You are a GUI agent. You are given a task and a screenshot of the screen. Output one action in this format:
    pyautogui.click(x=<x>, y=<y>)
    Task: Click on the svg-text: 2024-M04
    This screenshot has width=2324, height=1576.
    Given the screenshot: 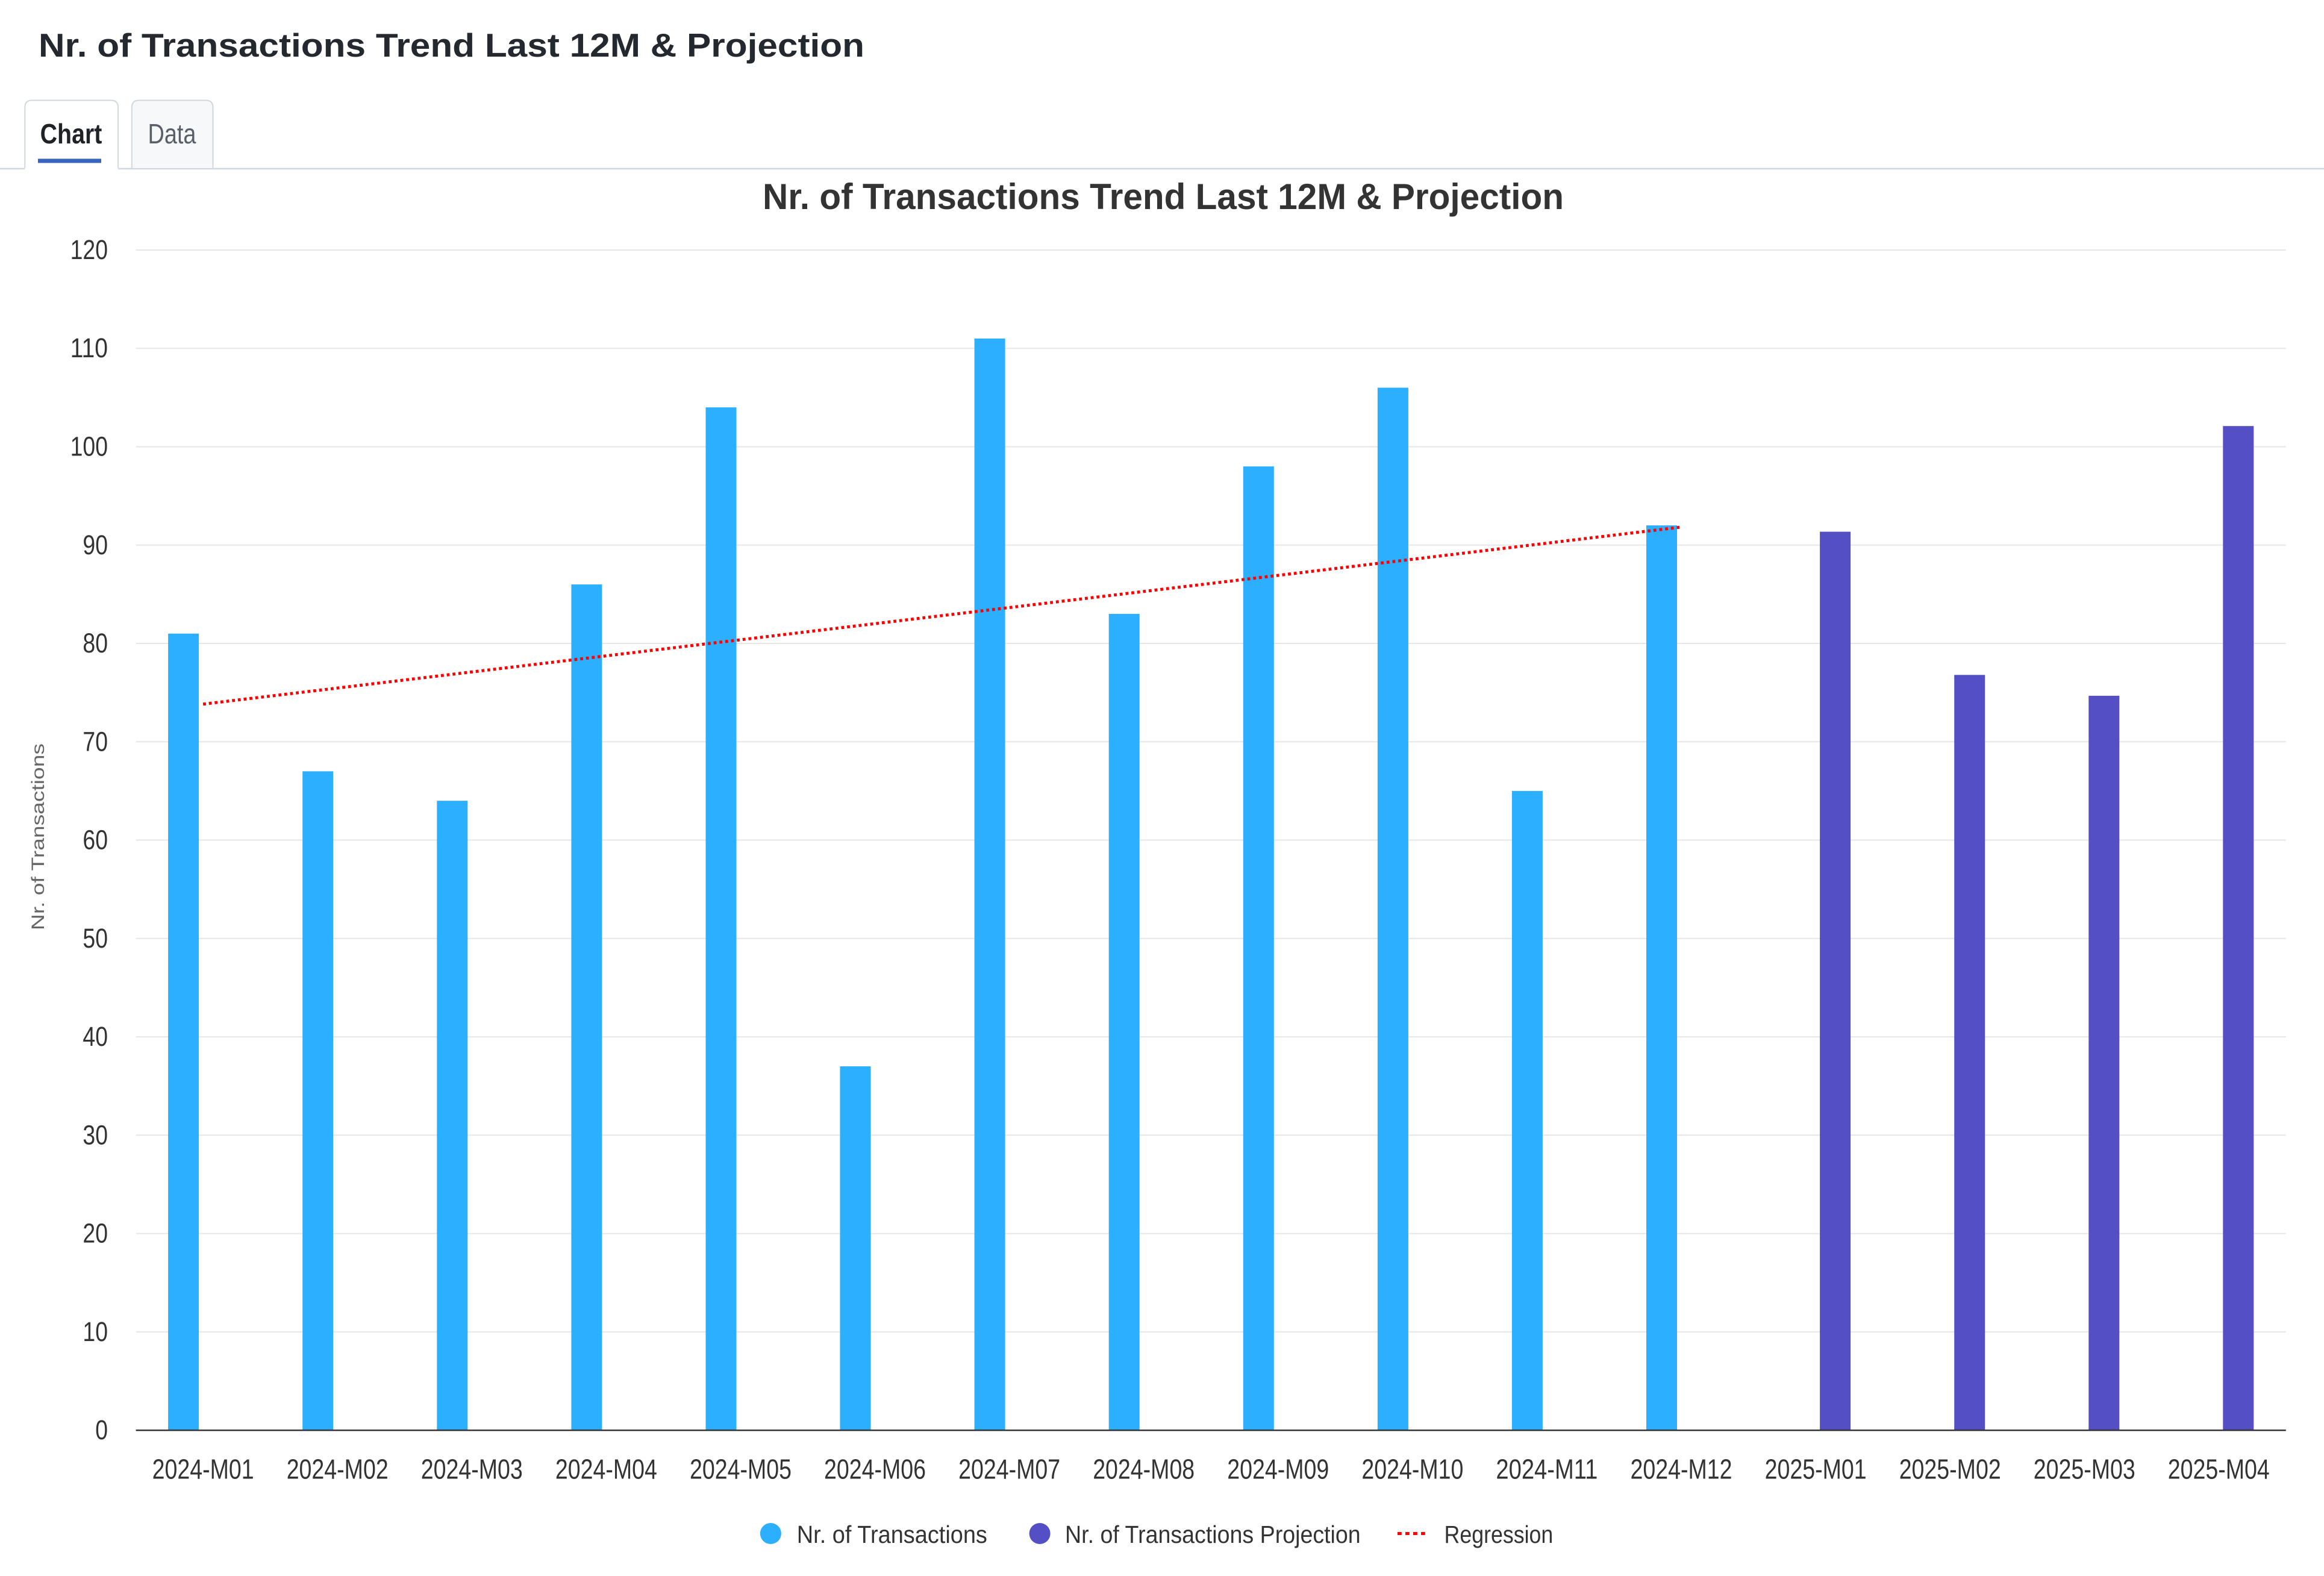 What is the action you would take?
    pyautogui.click(x=606, y=1468)
    